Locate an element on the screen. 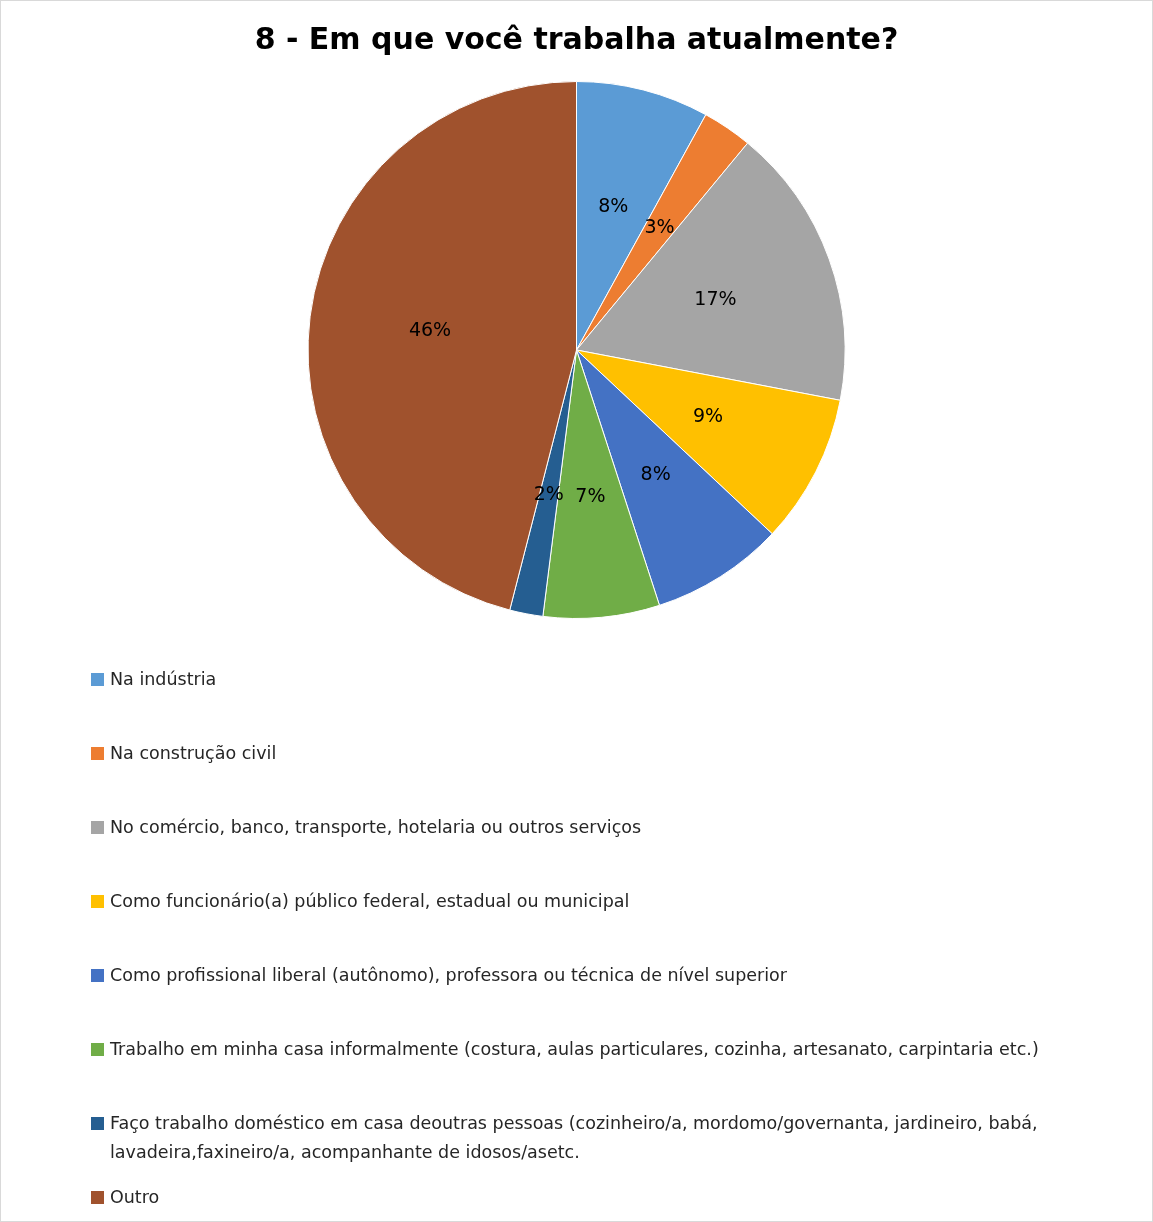 The height and width of the screenshot is (1222, 1153). legend-label: No comércio, banco, transporte, hotelaria ou outros serviços is located at coordinates (376, 827).